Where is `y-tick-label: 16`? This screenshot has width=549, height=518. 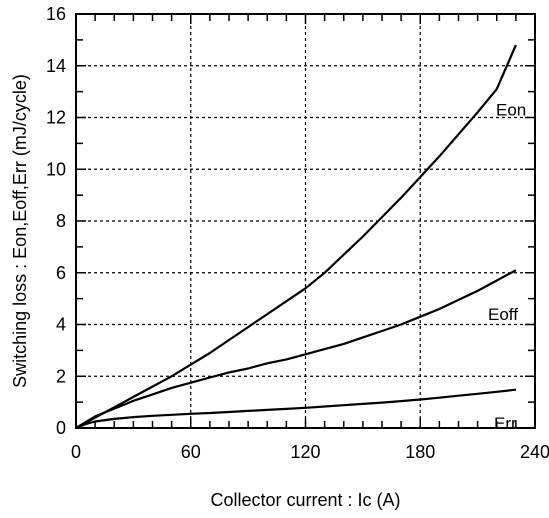 y-tick-label: 16 is located at coordinates (56, 14).